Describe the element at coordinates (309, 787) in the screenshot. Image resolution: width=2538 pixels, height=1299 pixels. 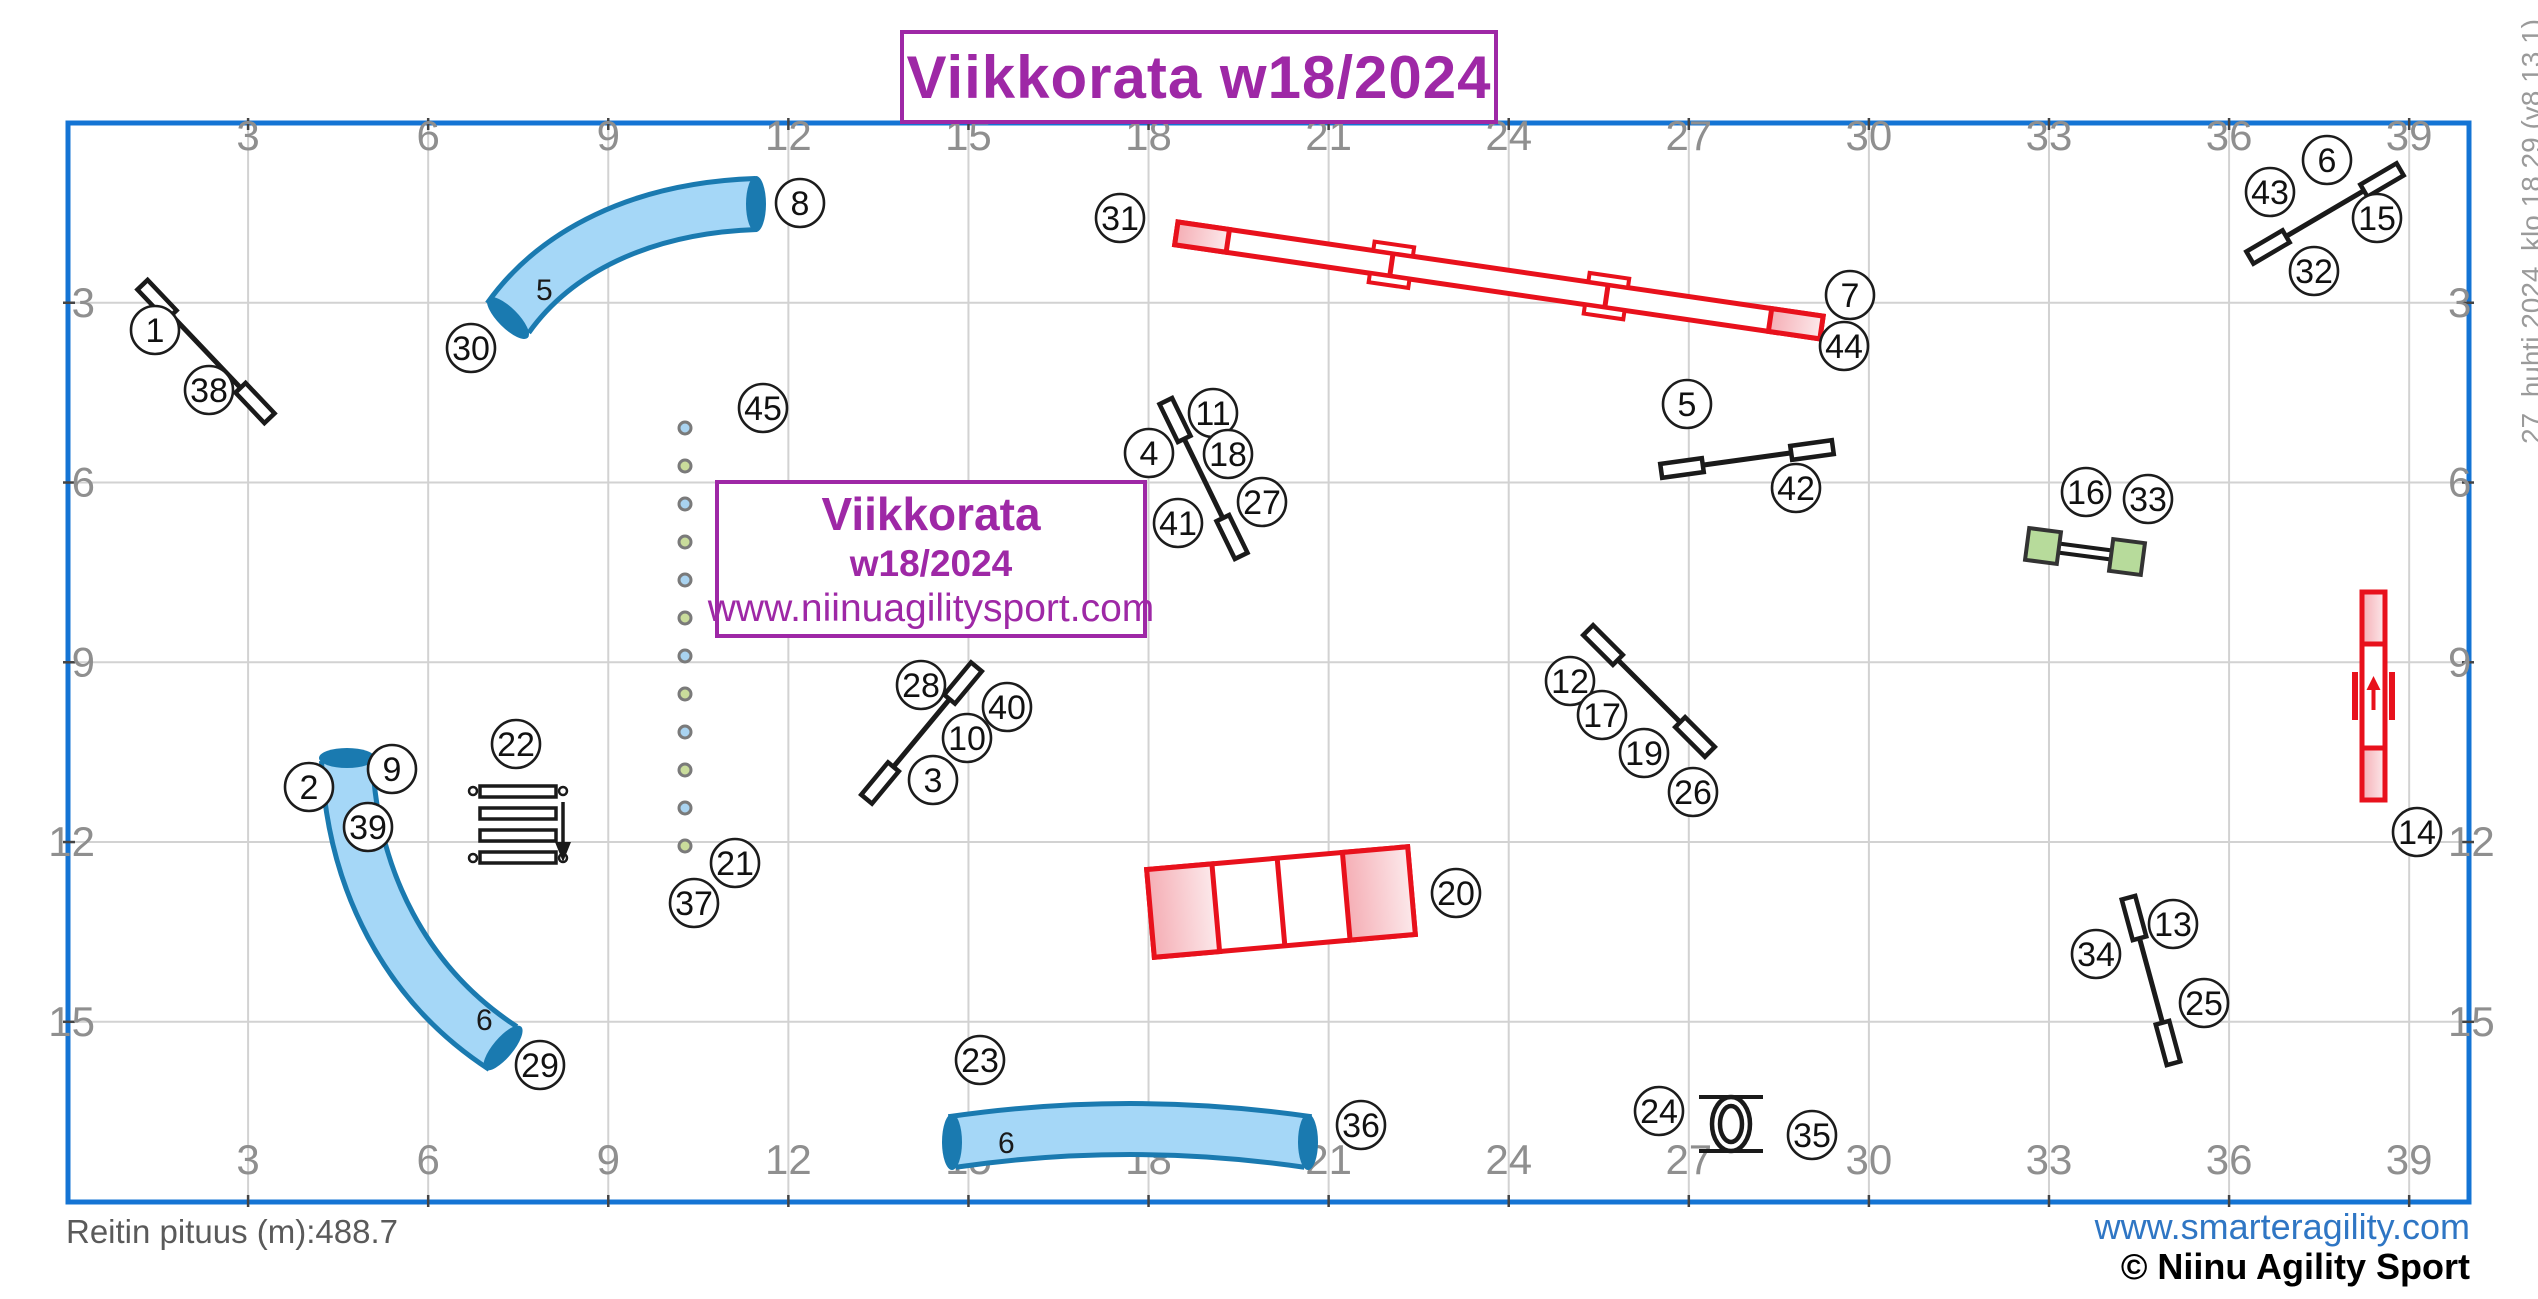
I see `obstacle-number-circle: 2` at that location.